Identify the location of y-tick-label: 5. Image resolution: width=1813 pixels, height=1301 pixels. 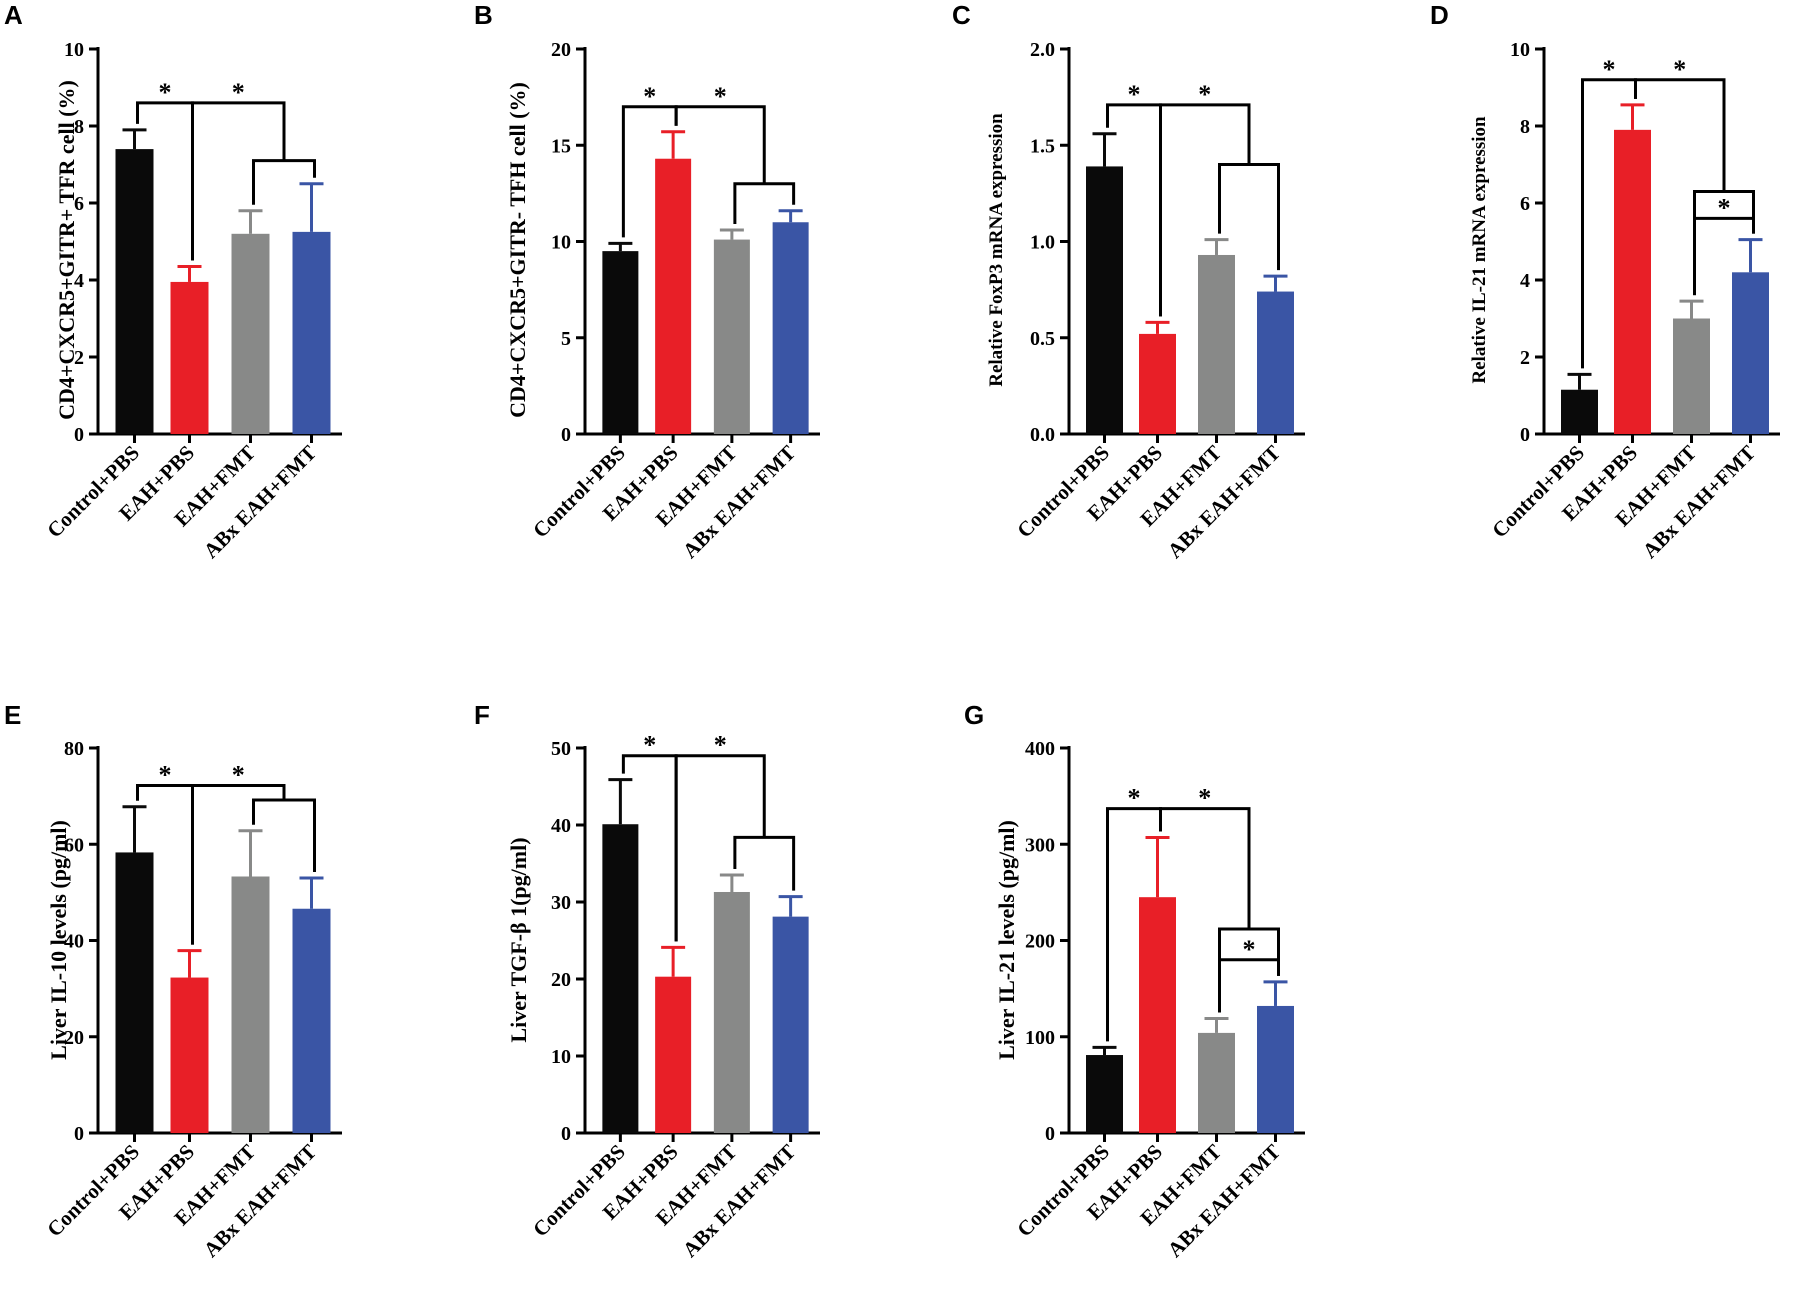
(566, 339).